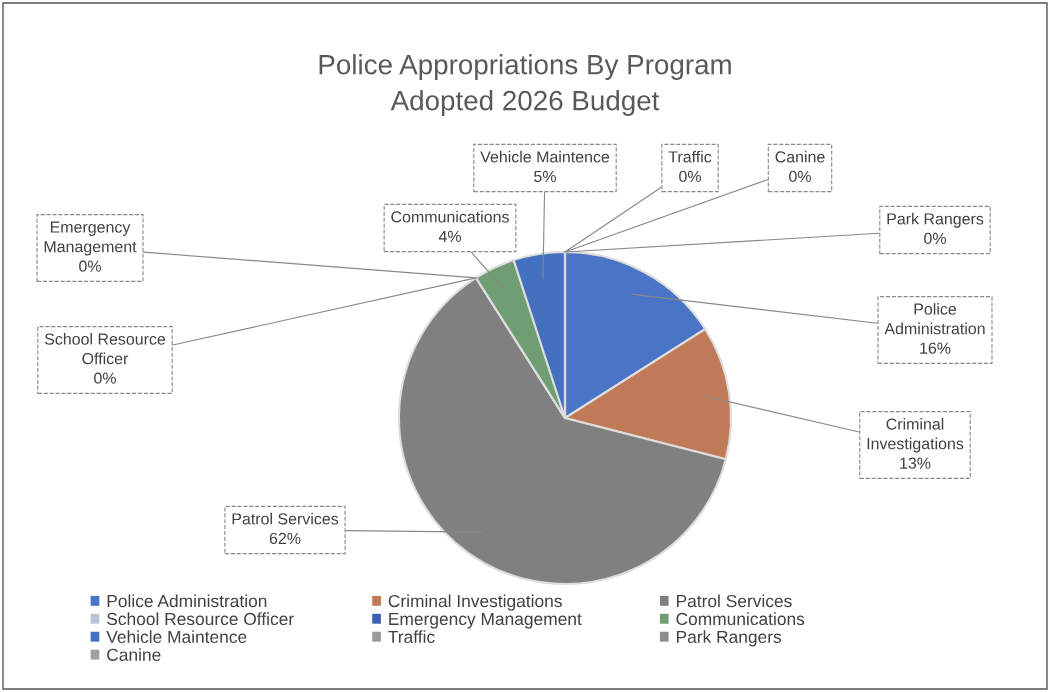 This screenshot has width=1050, height=692. Describe the element at coordinates (285, 518) in the screenshot. I see `slice-label: Patrol Services` at that location.